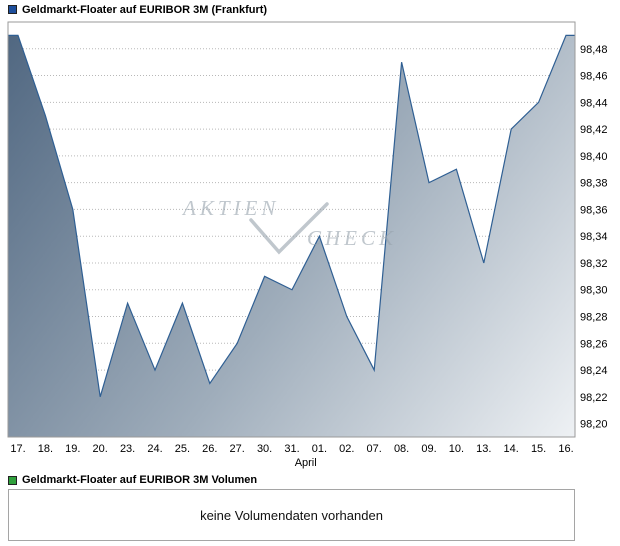 This screenshot has height=546, width=620. What do you see at coordinates (594, 398) in the screenshot?
I see `y-axis-label: 98,22` at bounding box center [594, 398].